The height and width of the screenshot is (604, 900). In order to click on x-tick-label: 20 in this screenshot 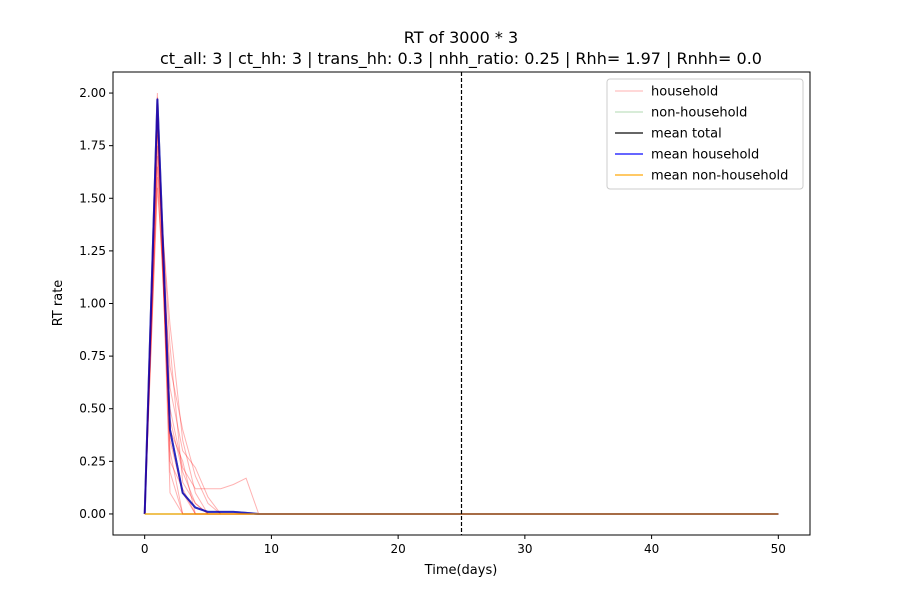, I will do `click(397, 549)`.